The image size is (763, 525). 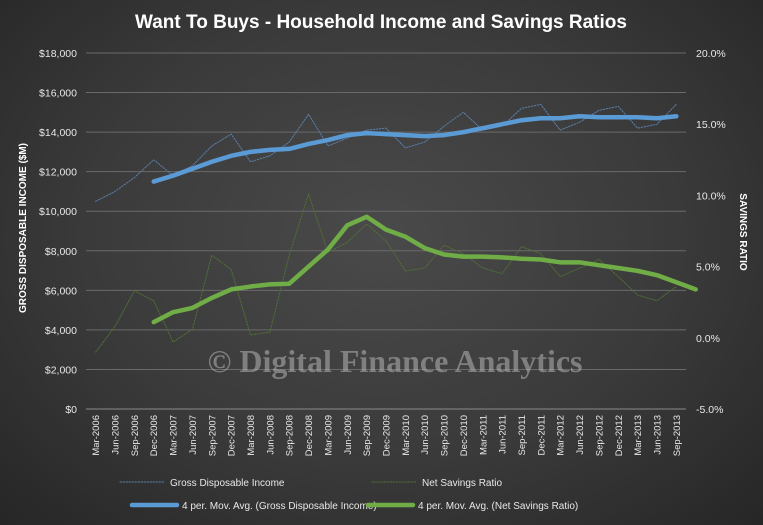 I want to click on x-tick-label: Sep-2011, so click(x=522, y=435).